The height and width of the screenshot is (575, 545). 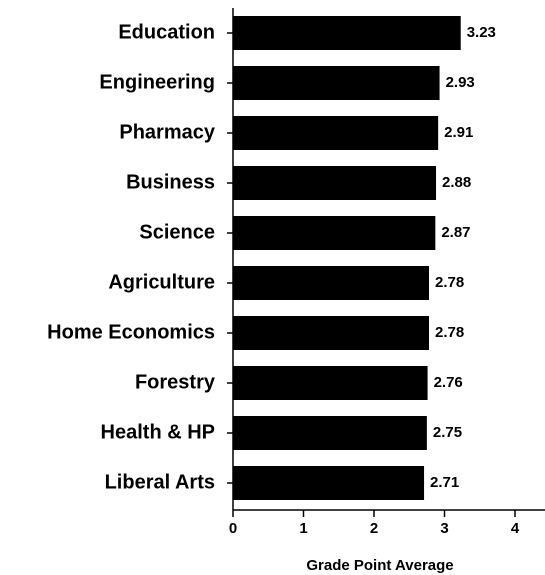 I want to click on y-tick-label: Business, so click(x=170, y=182).